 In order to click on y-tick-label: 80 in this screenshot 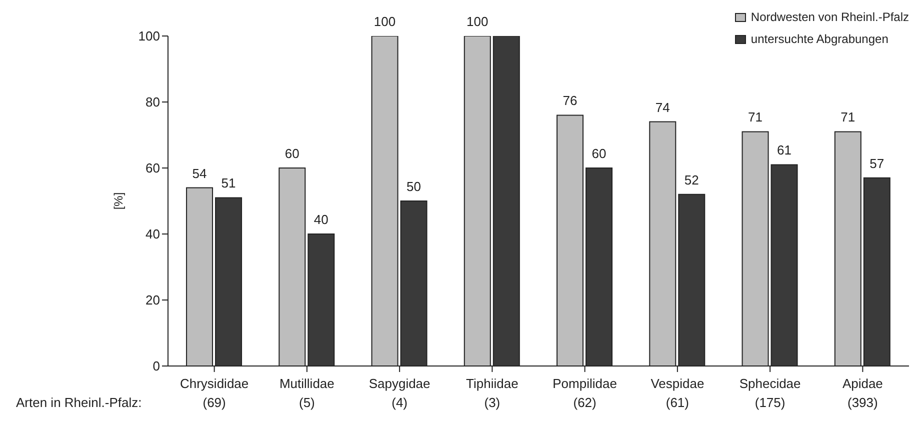, I will do `click(153, 102)`.